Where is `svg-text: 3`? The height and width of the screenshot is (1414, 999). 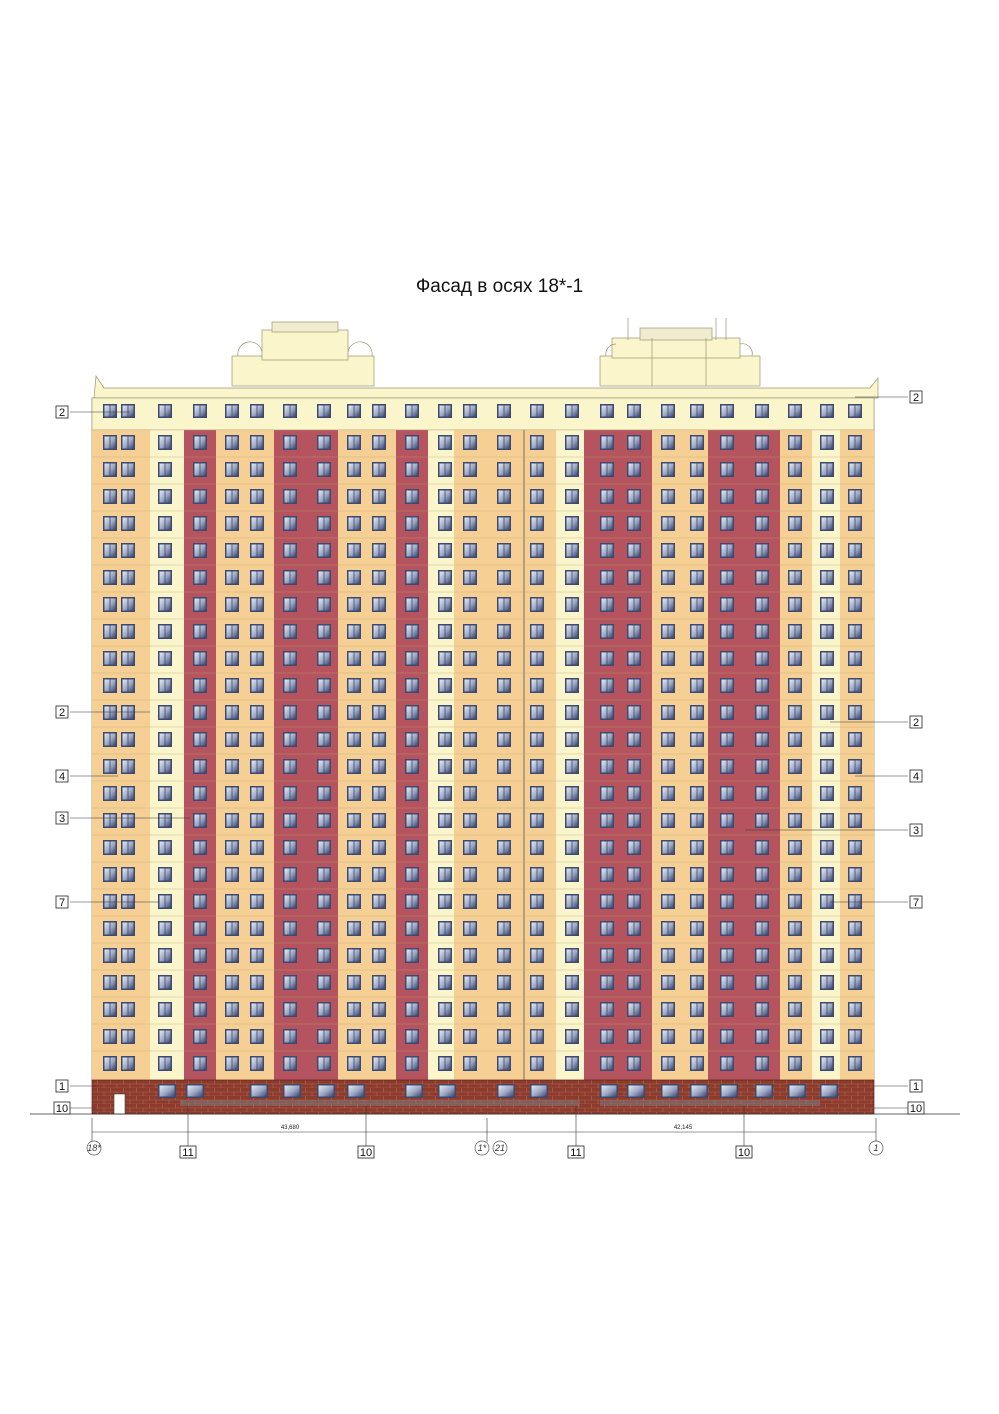
svg-text: 3 is located at coordinates (916, 831).